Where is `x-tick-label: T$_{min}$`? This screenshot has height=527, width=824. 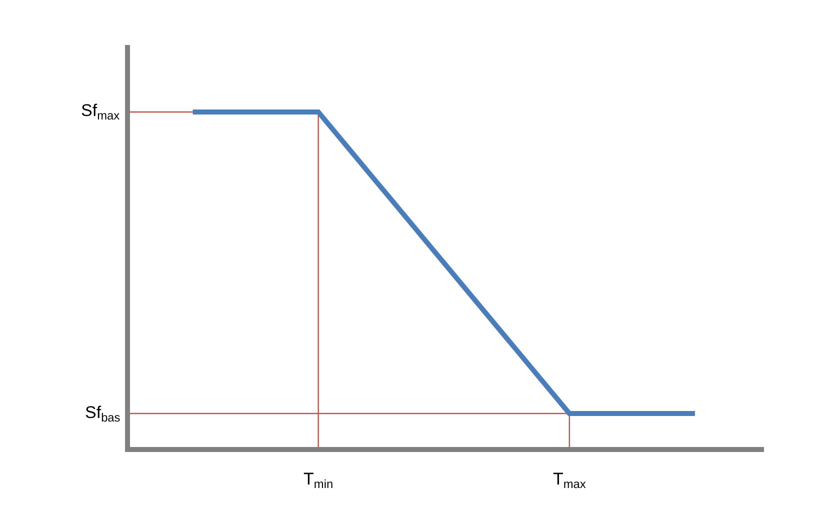 x-tick-label: T$_{min}$ is located at coordinates (319, 480).